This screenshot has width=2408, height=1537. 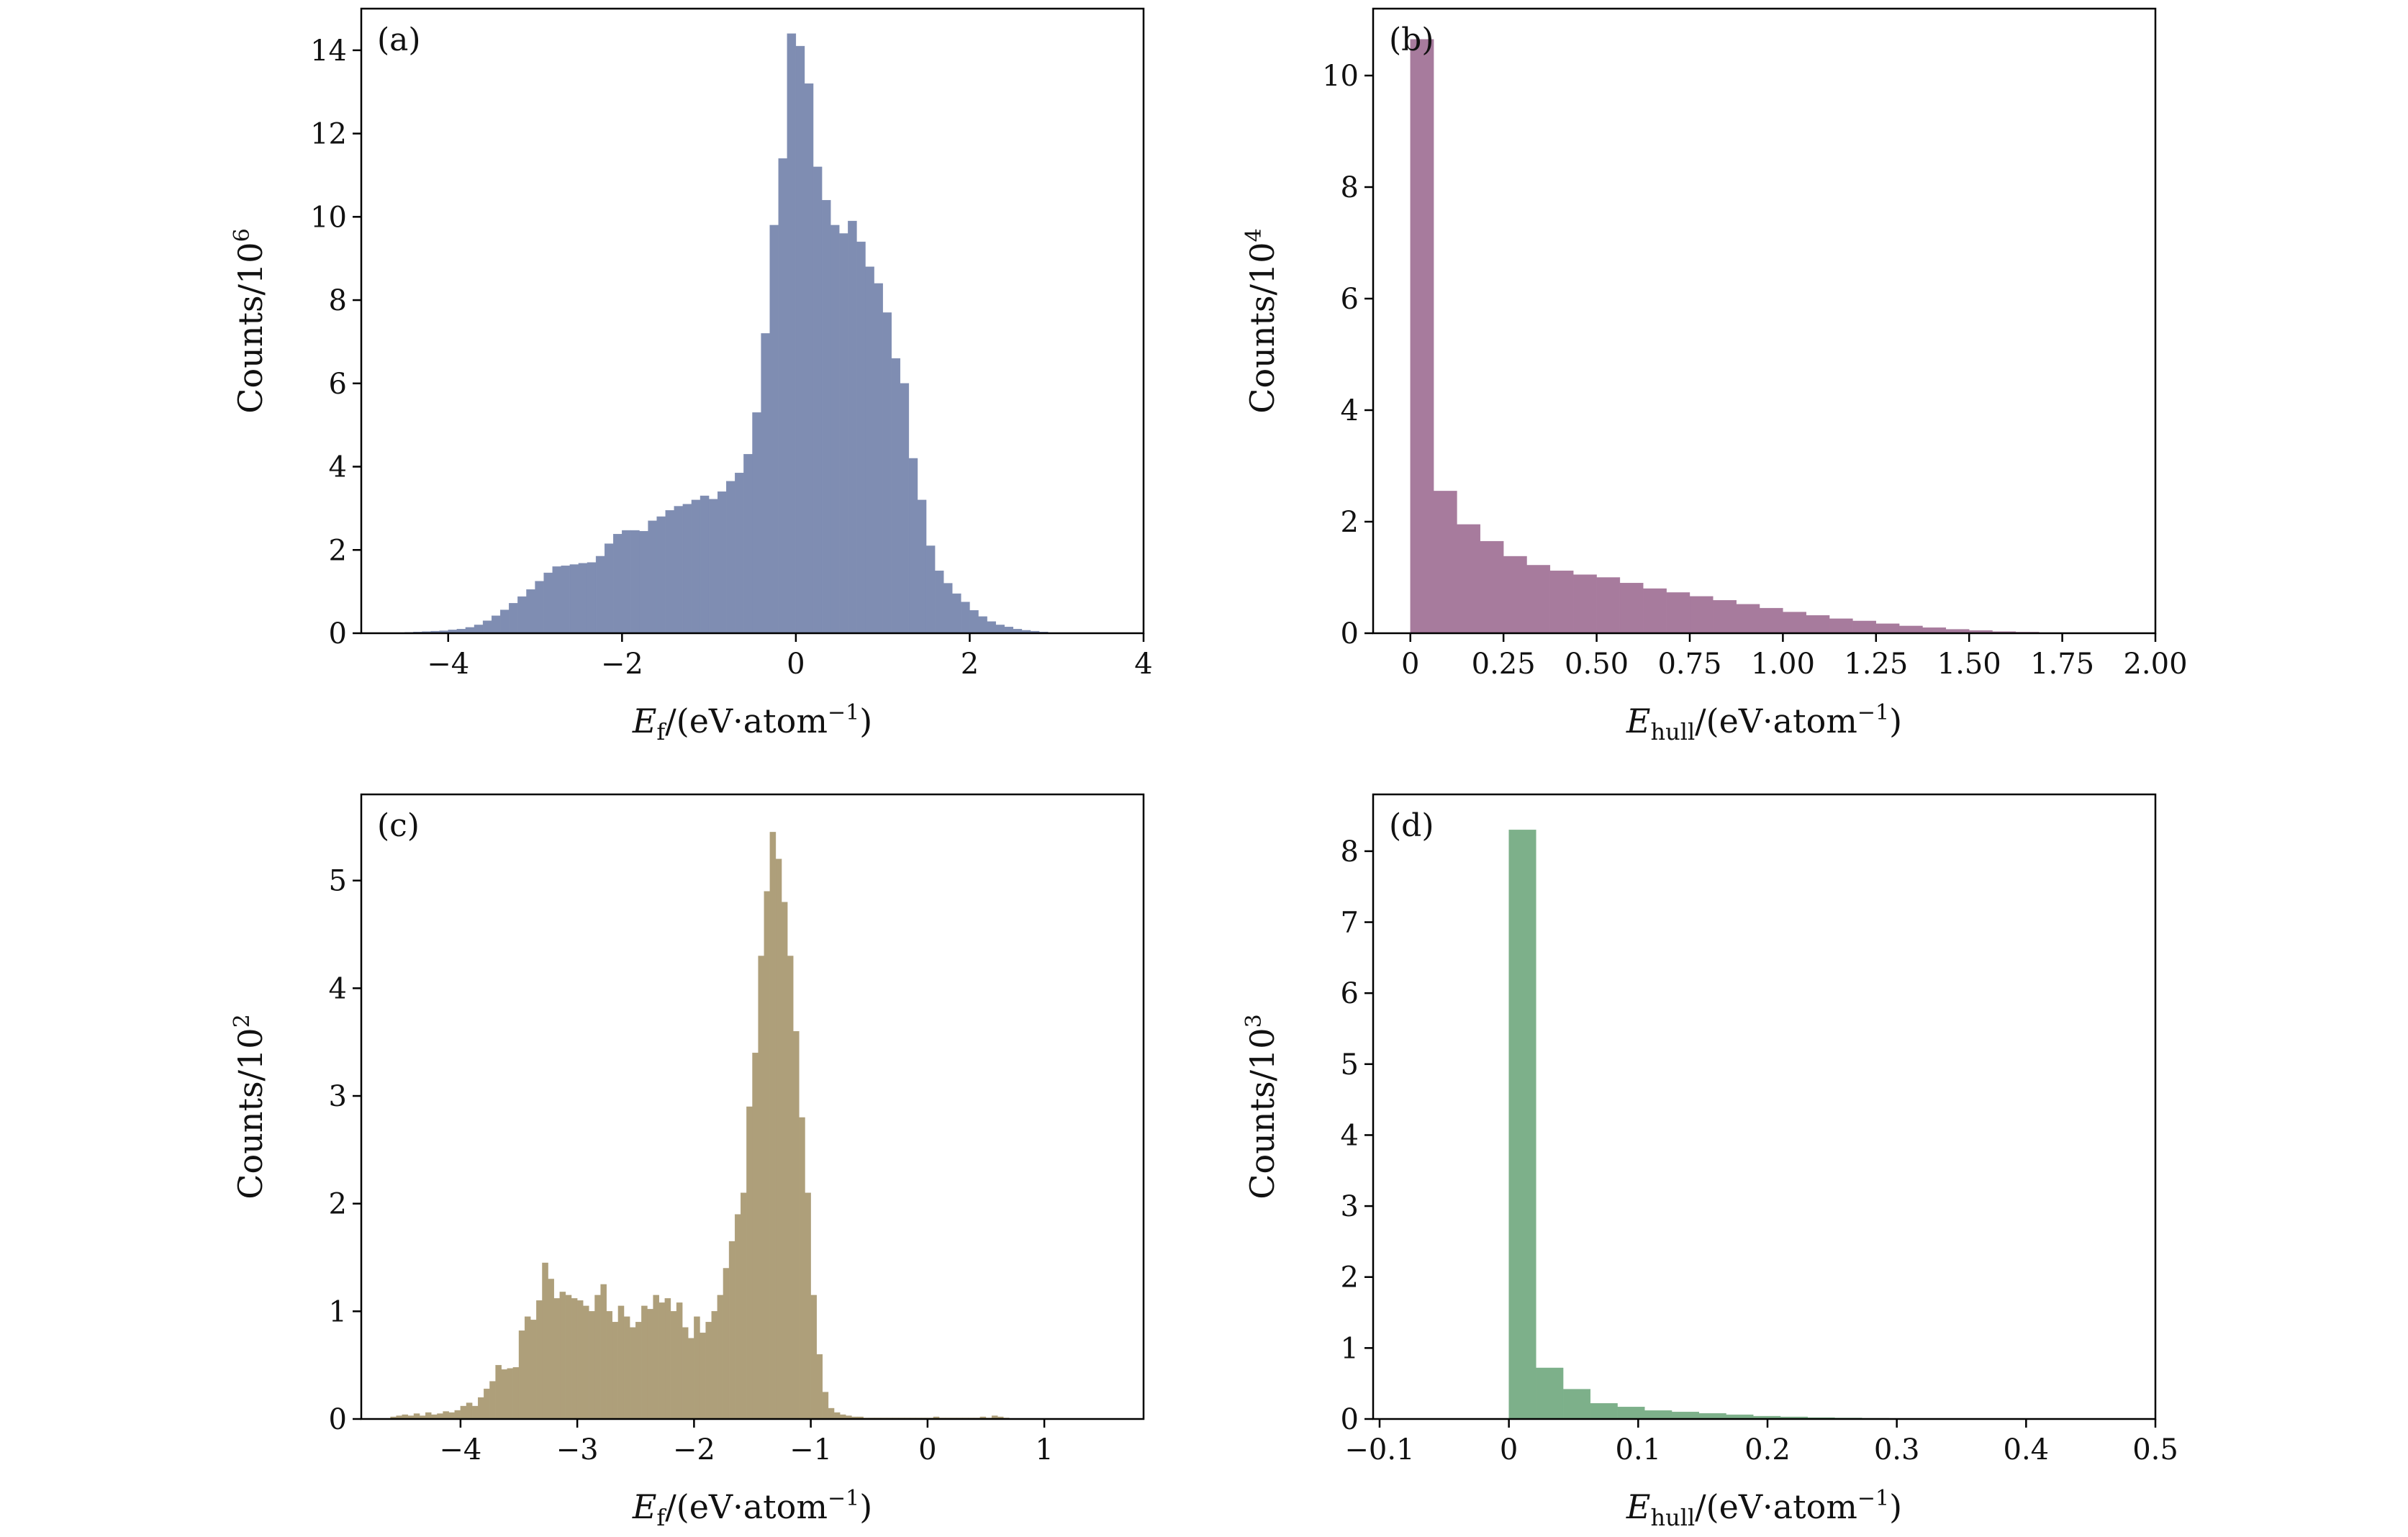 What do you see at coordinates (1350, 924) in the screenshot?
I see `y-tick-label: 7` at bounding box center [1350, 924].